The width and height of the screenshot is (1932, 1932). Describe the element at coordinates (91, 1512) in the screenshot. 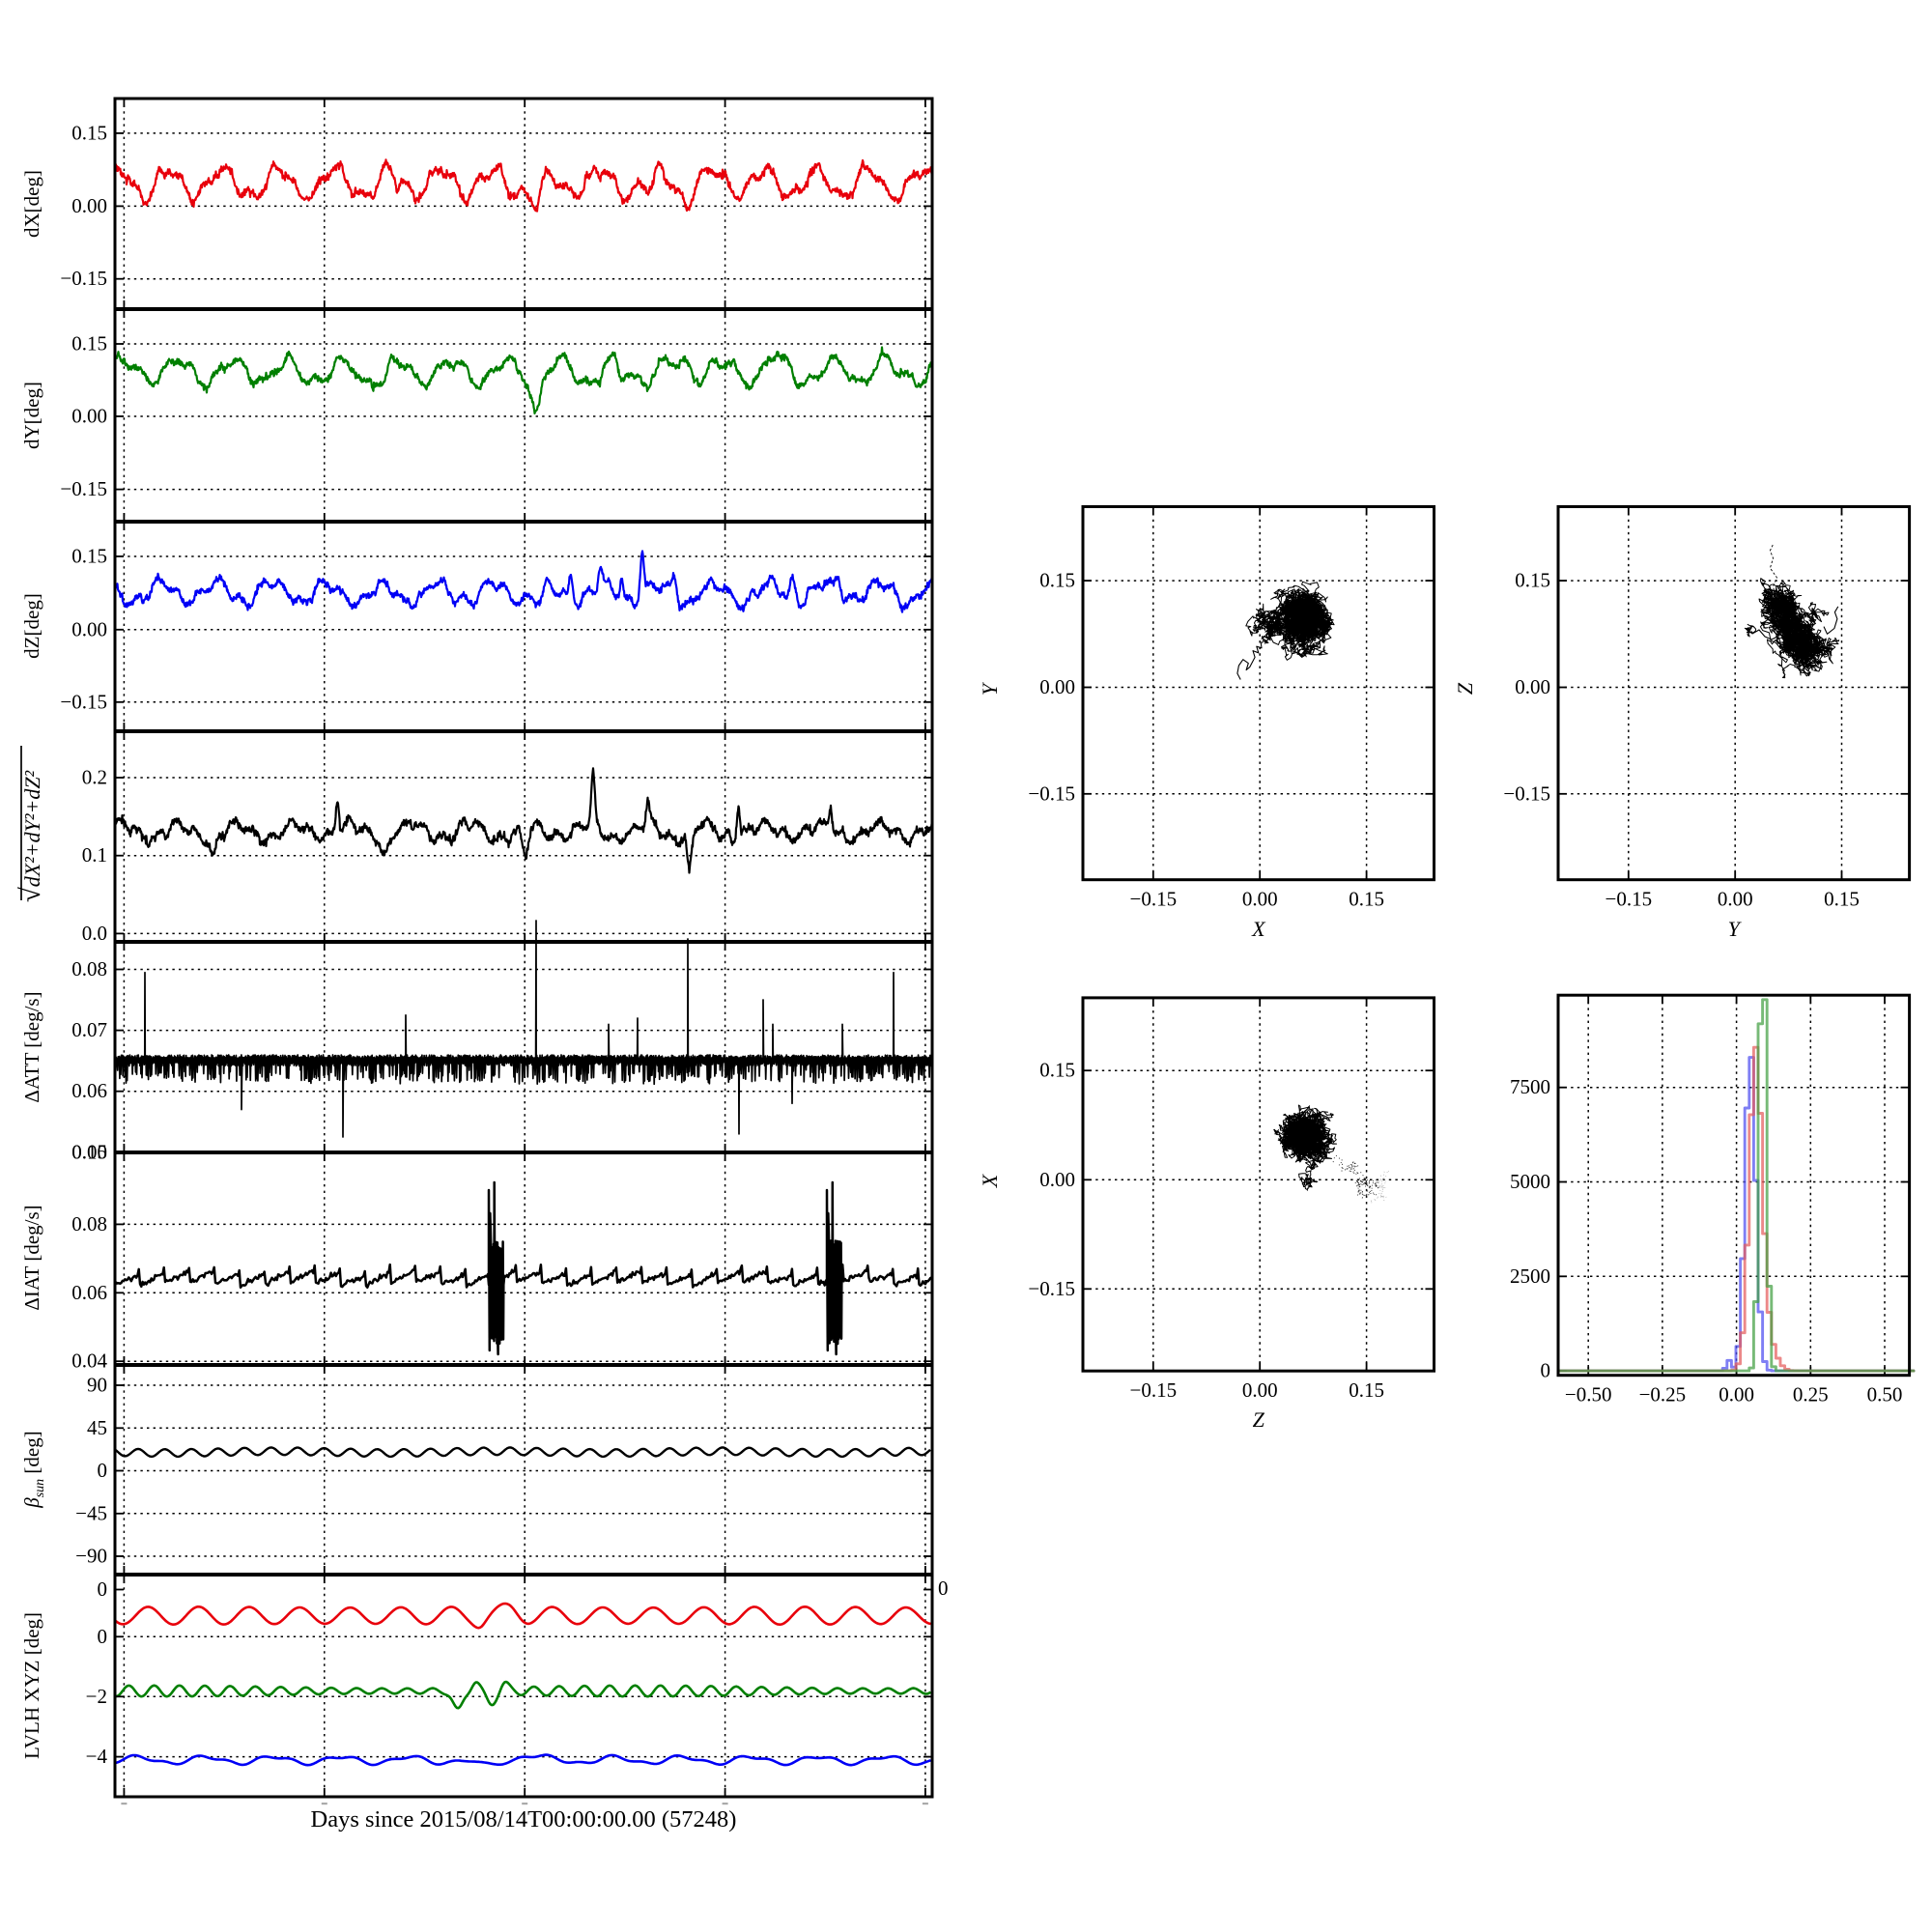

I see `svg-text: −45` at that location.